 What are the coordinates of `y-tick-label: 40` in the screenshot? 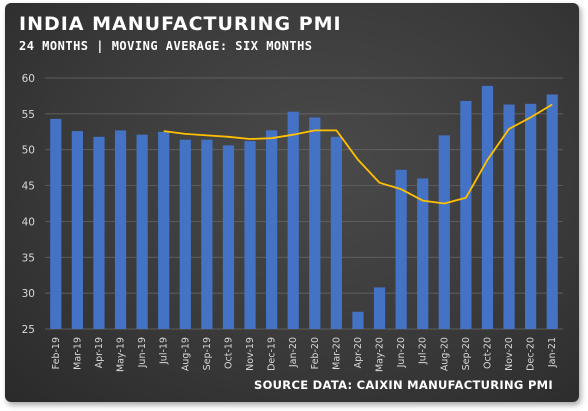 It's located at (28, 222).